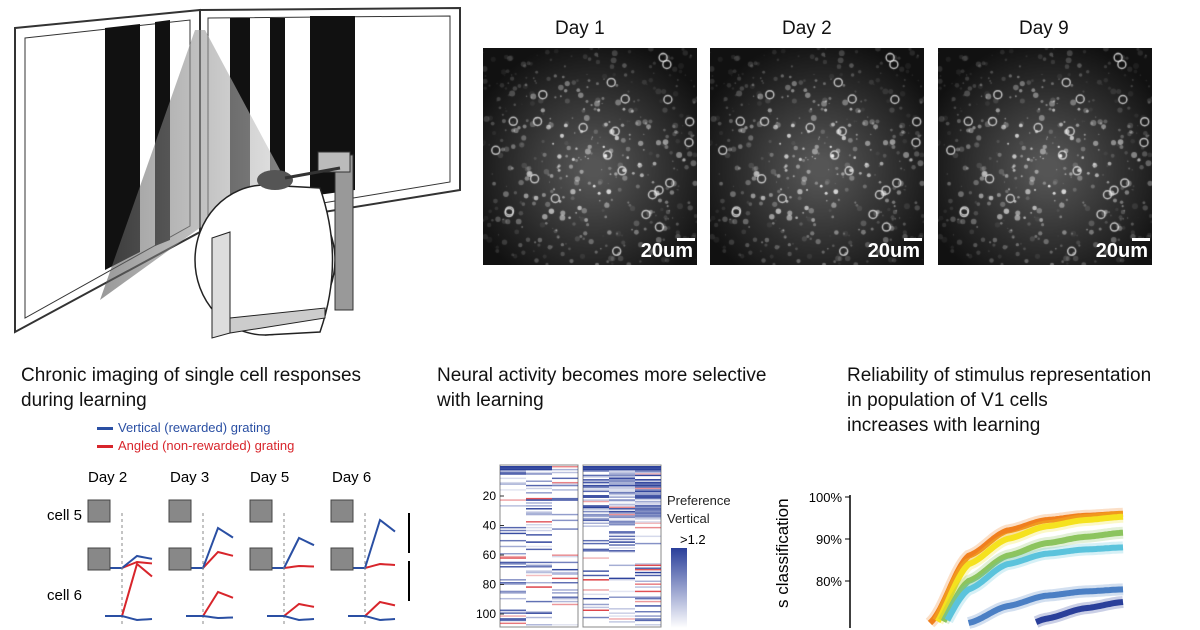 The width and height of the screenshot is (1200, 630). I want to click on microscopy-image-day1: 20um, so click(590, 156).